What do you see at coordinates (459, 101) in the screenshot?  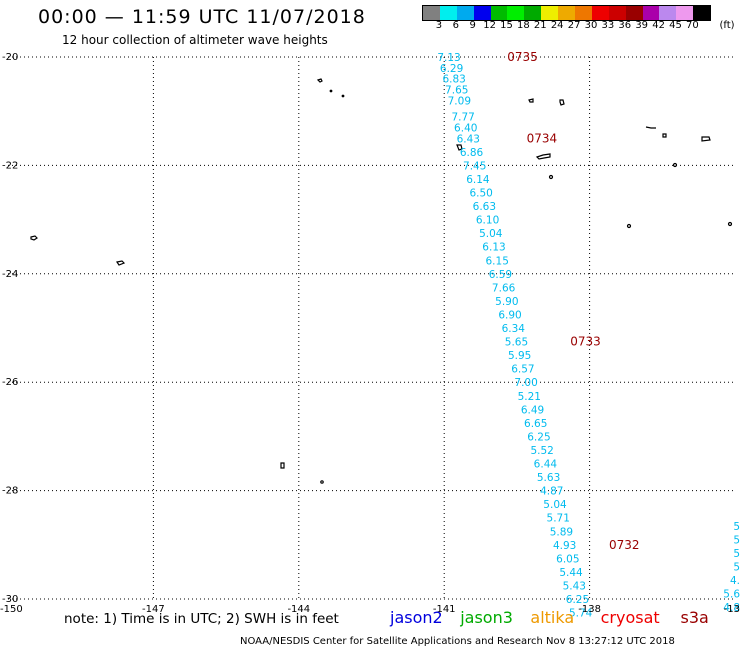 I see `swh-value: 7.09` at bounding box center [459, 101].